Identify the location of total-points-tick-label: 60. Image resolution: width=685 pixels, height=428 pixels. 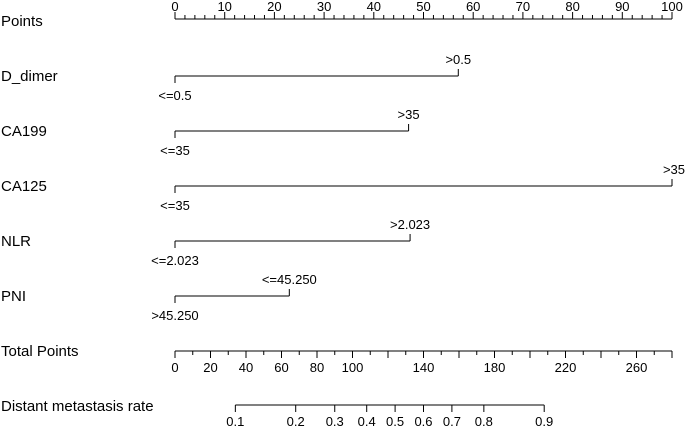
(281, 367).